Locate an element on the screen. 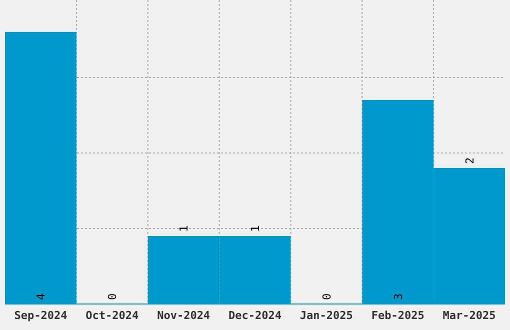 This screenshot has width=510, height=330. x-tick-label: Jan-2025 is located at coordinates (326, 315).